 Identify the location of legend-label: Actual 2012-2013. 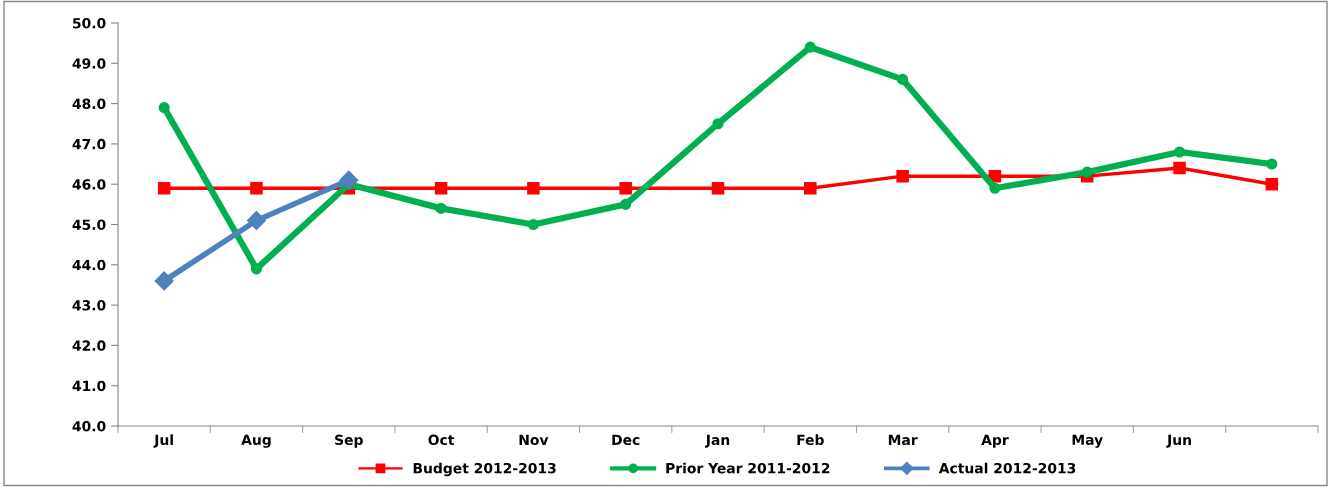
(1007, 468).